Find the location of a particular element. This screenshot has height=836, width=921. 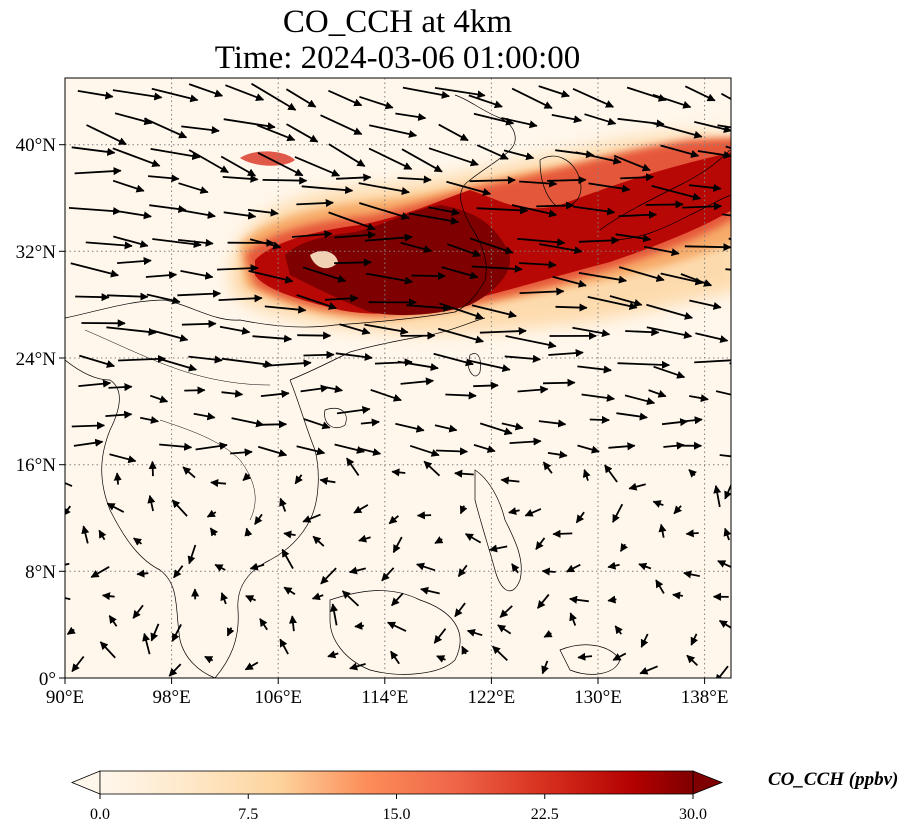

colorbar-min-extend is located at coordinates (85, 782).